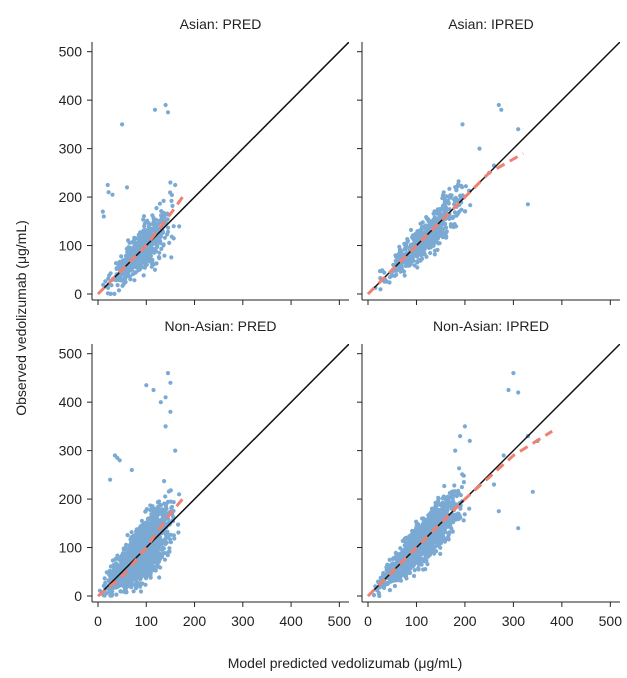 This screenshot has width=627, height=678. What do you see at coordinates (140, 246) in the screenshot?
I see `trend-line` at bounding box center [140, 246].